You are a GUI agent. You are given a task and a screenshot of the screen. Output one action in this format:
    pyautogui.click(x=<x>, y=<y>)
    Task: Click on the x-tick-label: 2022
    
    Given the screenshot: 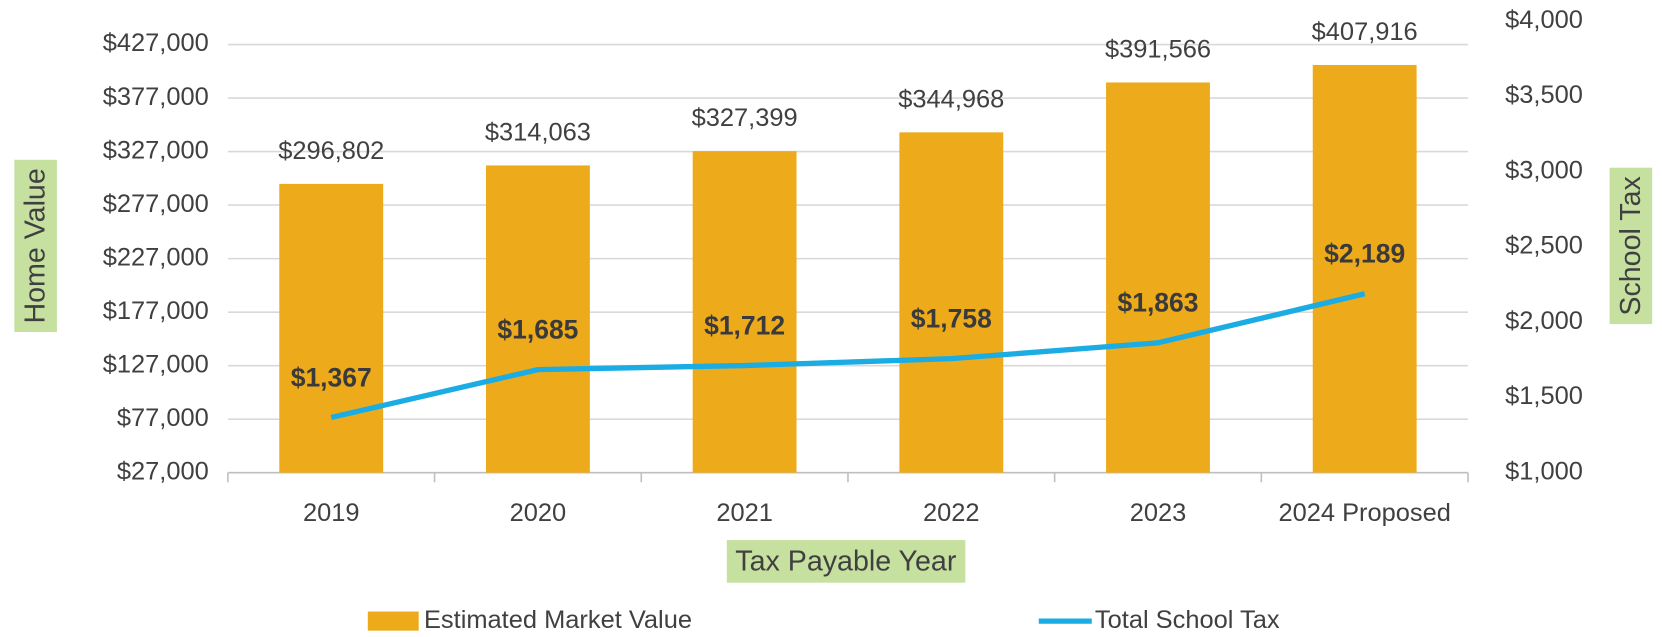 What is the action you would take?
    pyautogui.click(x=951, y=513)
    